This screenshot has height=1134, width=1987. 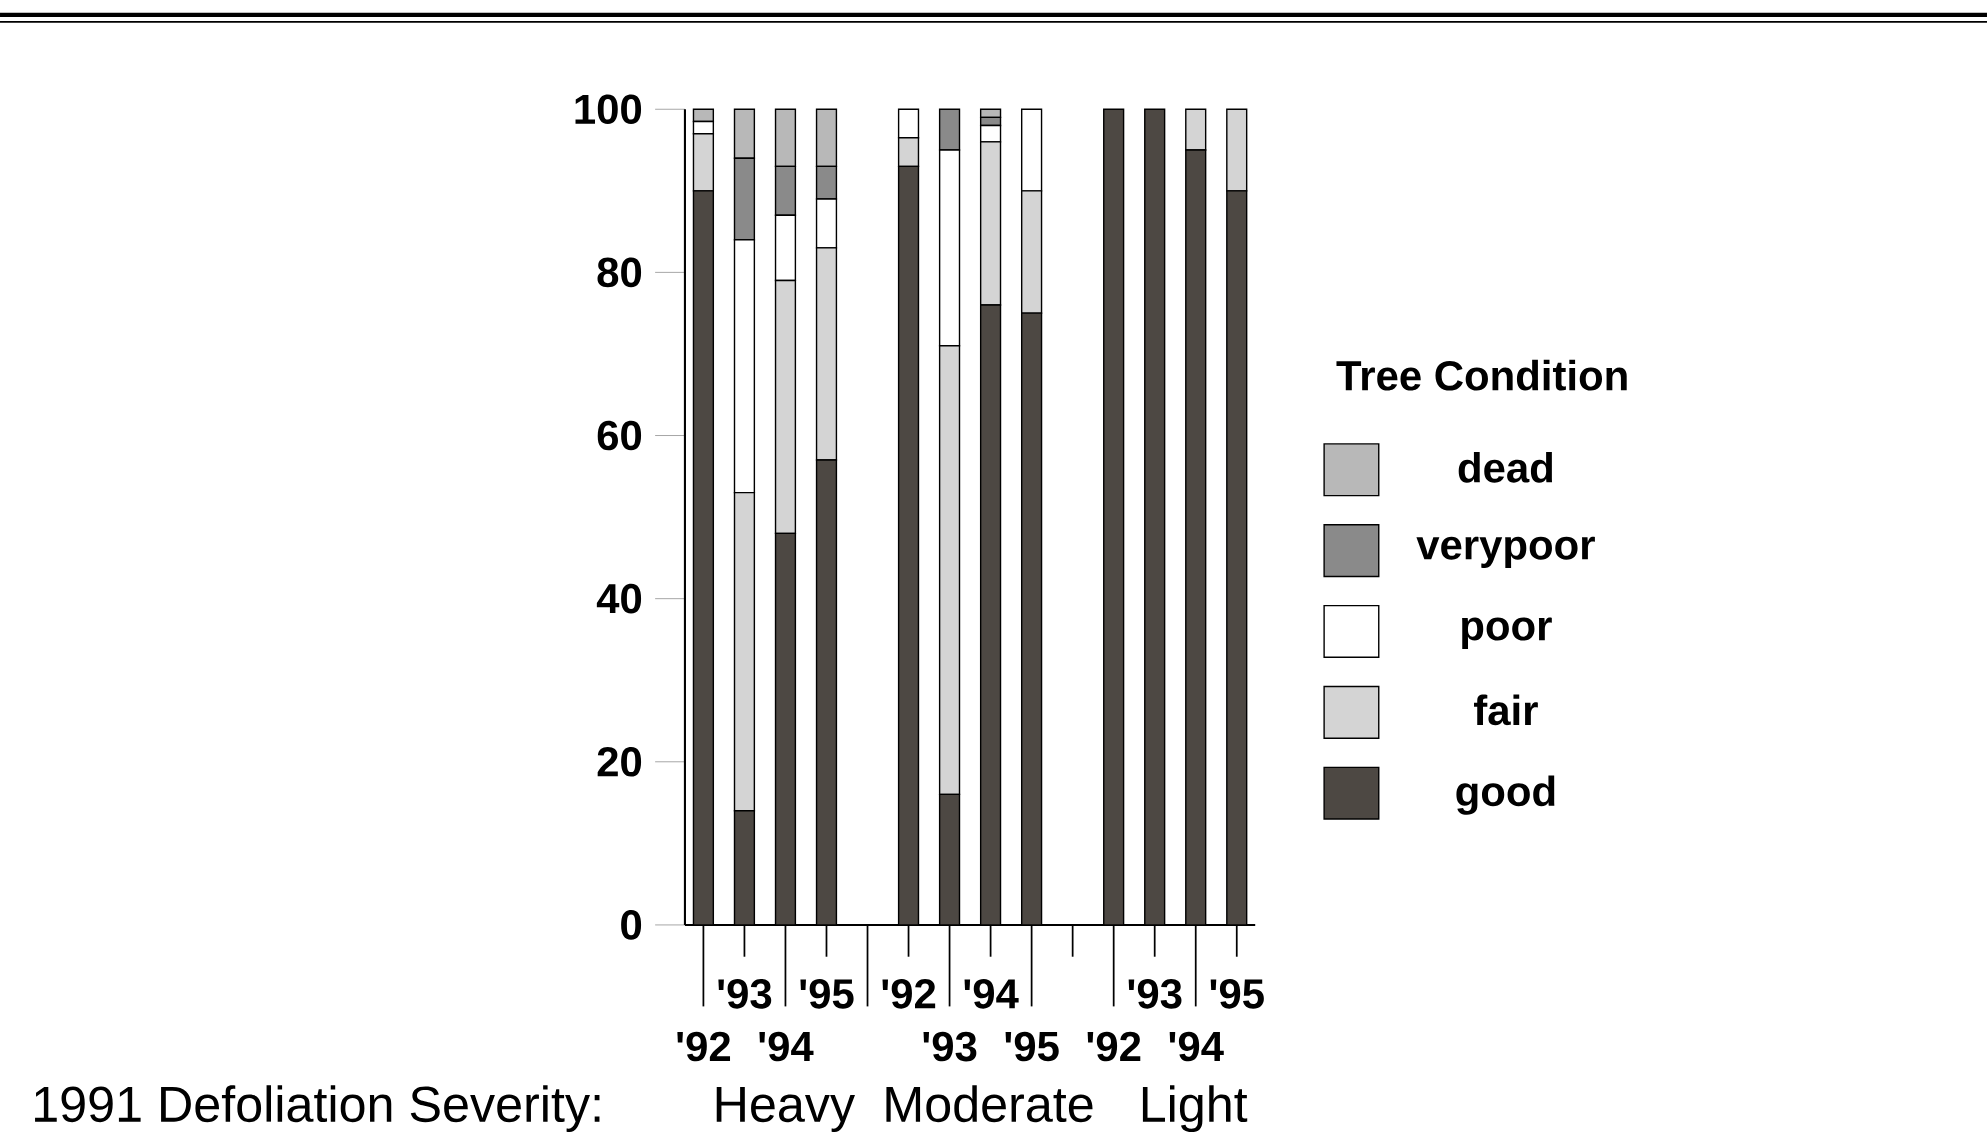 What do you see at coordinates (1505, 467) in the screenshot?
I see `legend-label: dead` at bounding box center [1505, 467].